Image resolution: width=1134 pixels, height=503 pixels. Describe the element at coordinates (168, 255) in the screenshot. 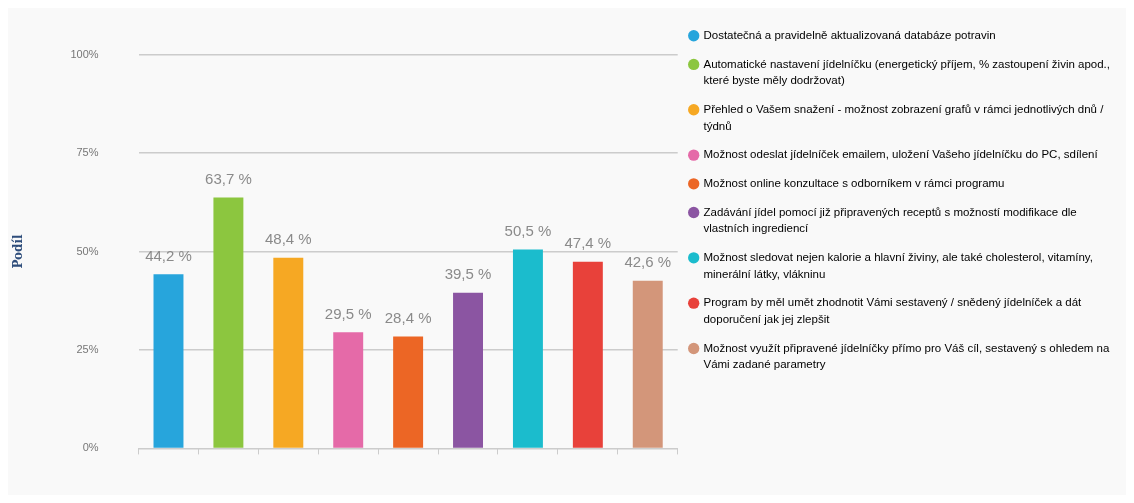

I see `data-label: 44,2 %` at that location.